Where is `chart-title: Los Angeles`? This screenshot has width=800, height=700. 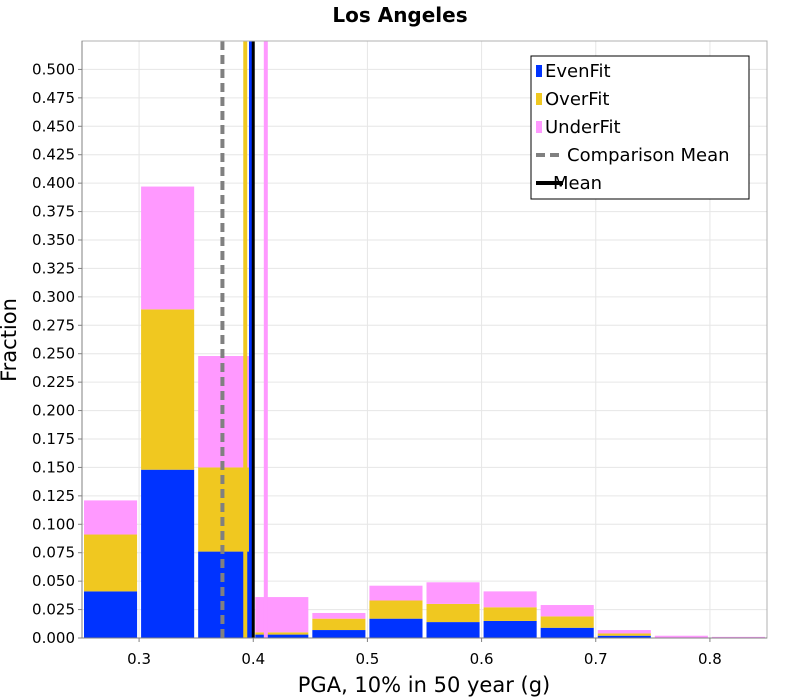 chart-title: Los Angeles is located at coordinates (399, 15).